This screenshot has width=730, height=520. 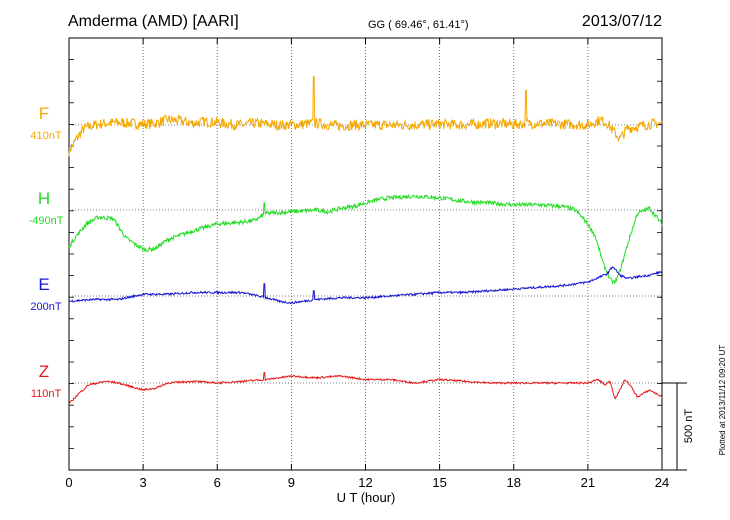 What do you see at coordinates (46, 252) in the screenshot?
I see `series-labels: F 410nT H -490nT E 200nT Z 110nT` at bounding box center [46, 252].